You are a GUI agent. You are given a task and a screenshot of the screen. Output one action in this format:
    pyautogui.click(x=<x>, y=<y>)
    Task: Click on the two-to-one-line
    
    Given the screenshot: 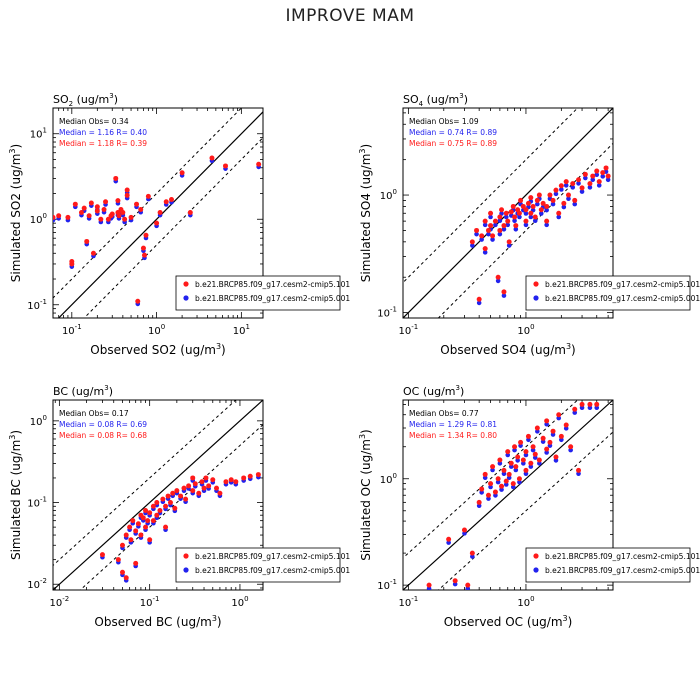 What is the action you would take?
    pyautogui.click(x=148, y=203)
    